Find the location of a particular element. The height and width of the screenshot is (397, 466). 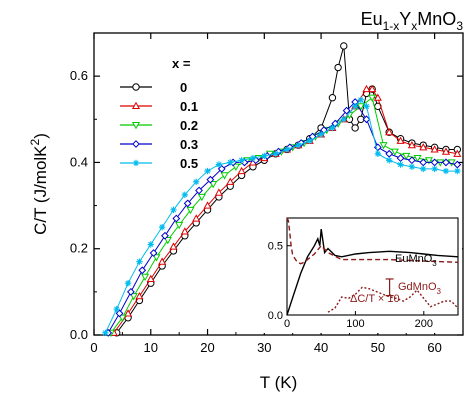

x-tick-label: 40 is located at coordinates (321, 347).